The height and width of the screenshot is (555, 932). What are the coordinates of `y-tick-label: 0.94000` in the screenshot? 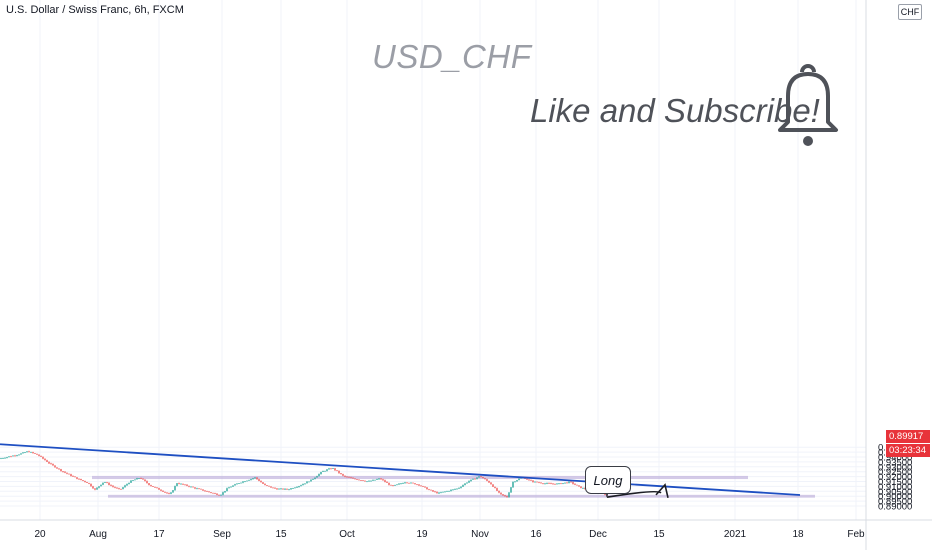 It's located at (895, 458).